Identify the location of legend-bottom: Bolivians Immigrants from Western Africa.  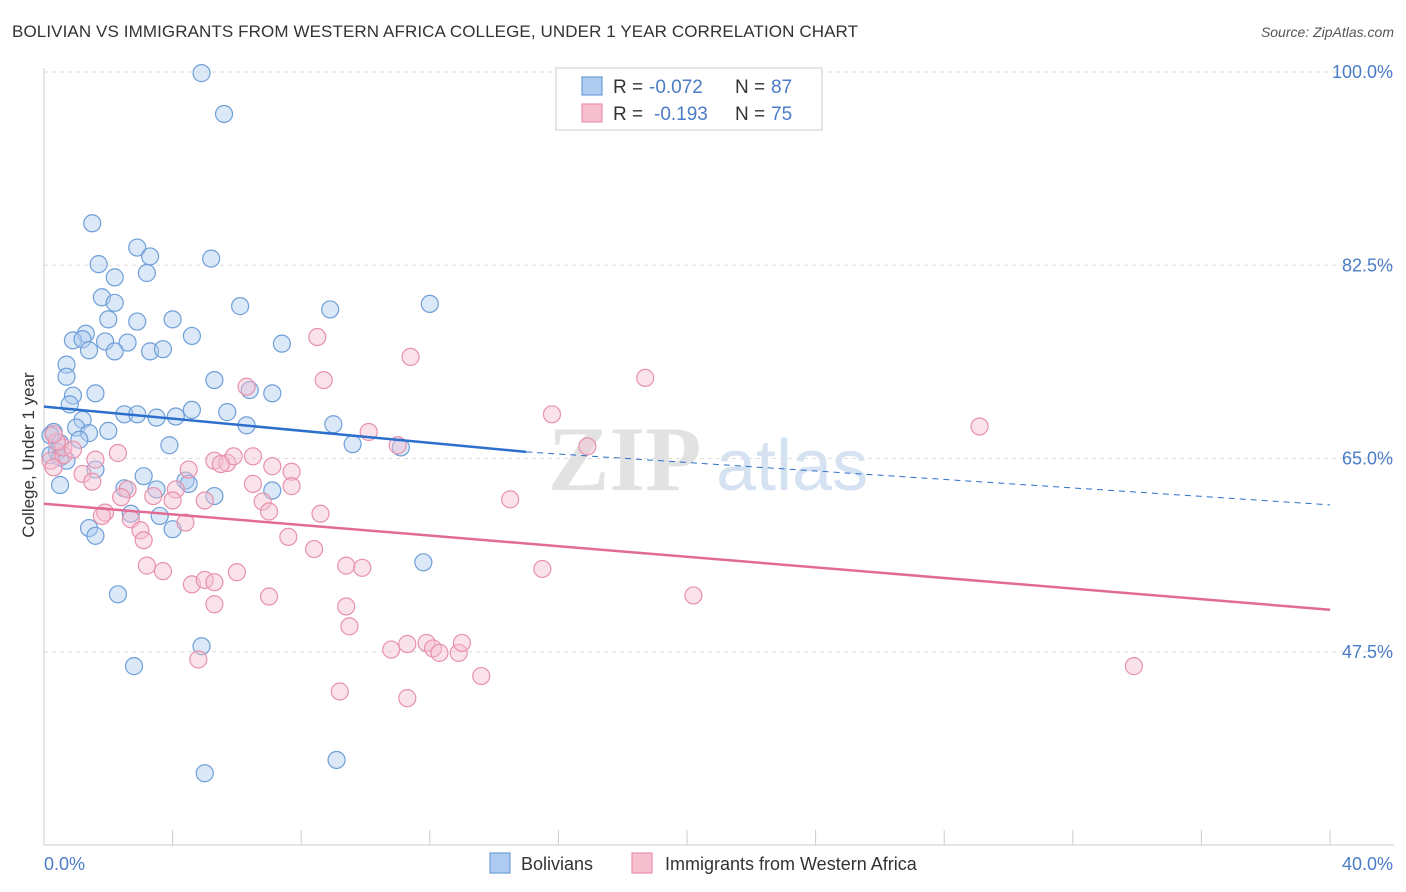
(703, 863).